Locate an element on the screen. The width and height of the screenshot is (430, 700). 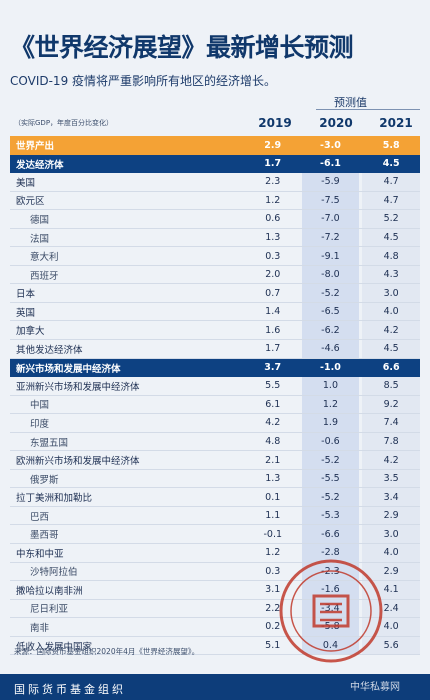
table-row: 欧元区 1.2 -7.5 4.7 is located at coordinates (215, 201).